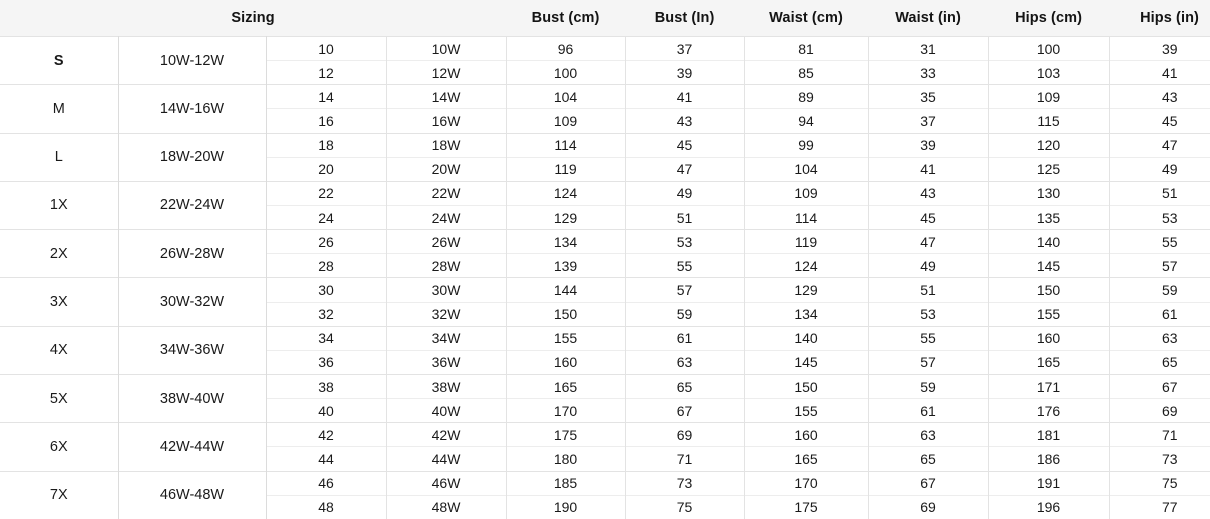  I want to click on cell-bust-cm: 119, so click(566, 169).